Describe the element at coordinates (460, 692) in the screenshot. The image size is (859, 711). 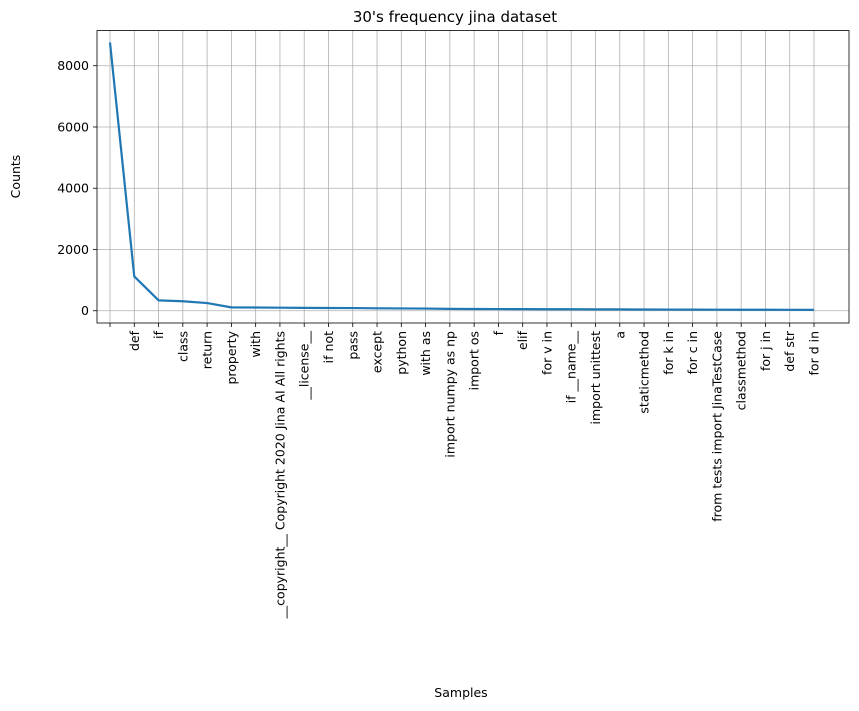
I see `x-axis-label: Samples` at that location.